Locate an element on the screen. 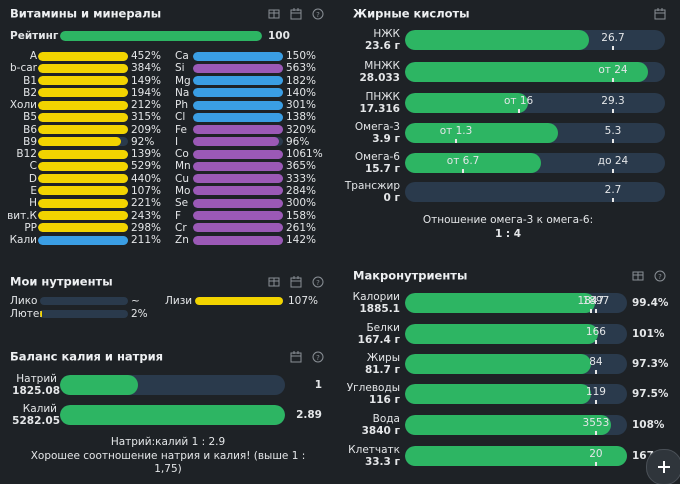  nutrient-value: ~ is located at coordinates (135, 300).